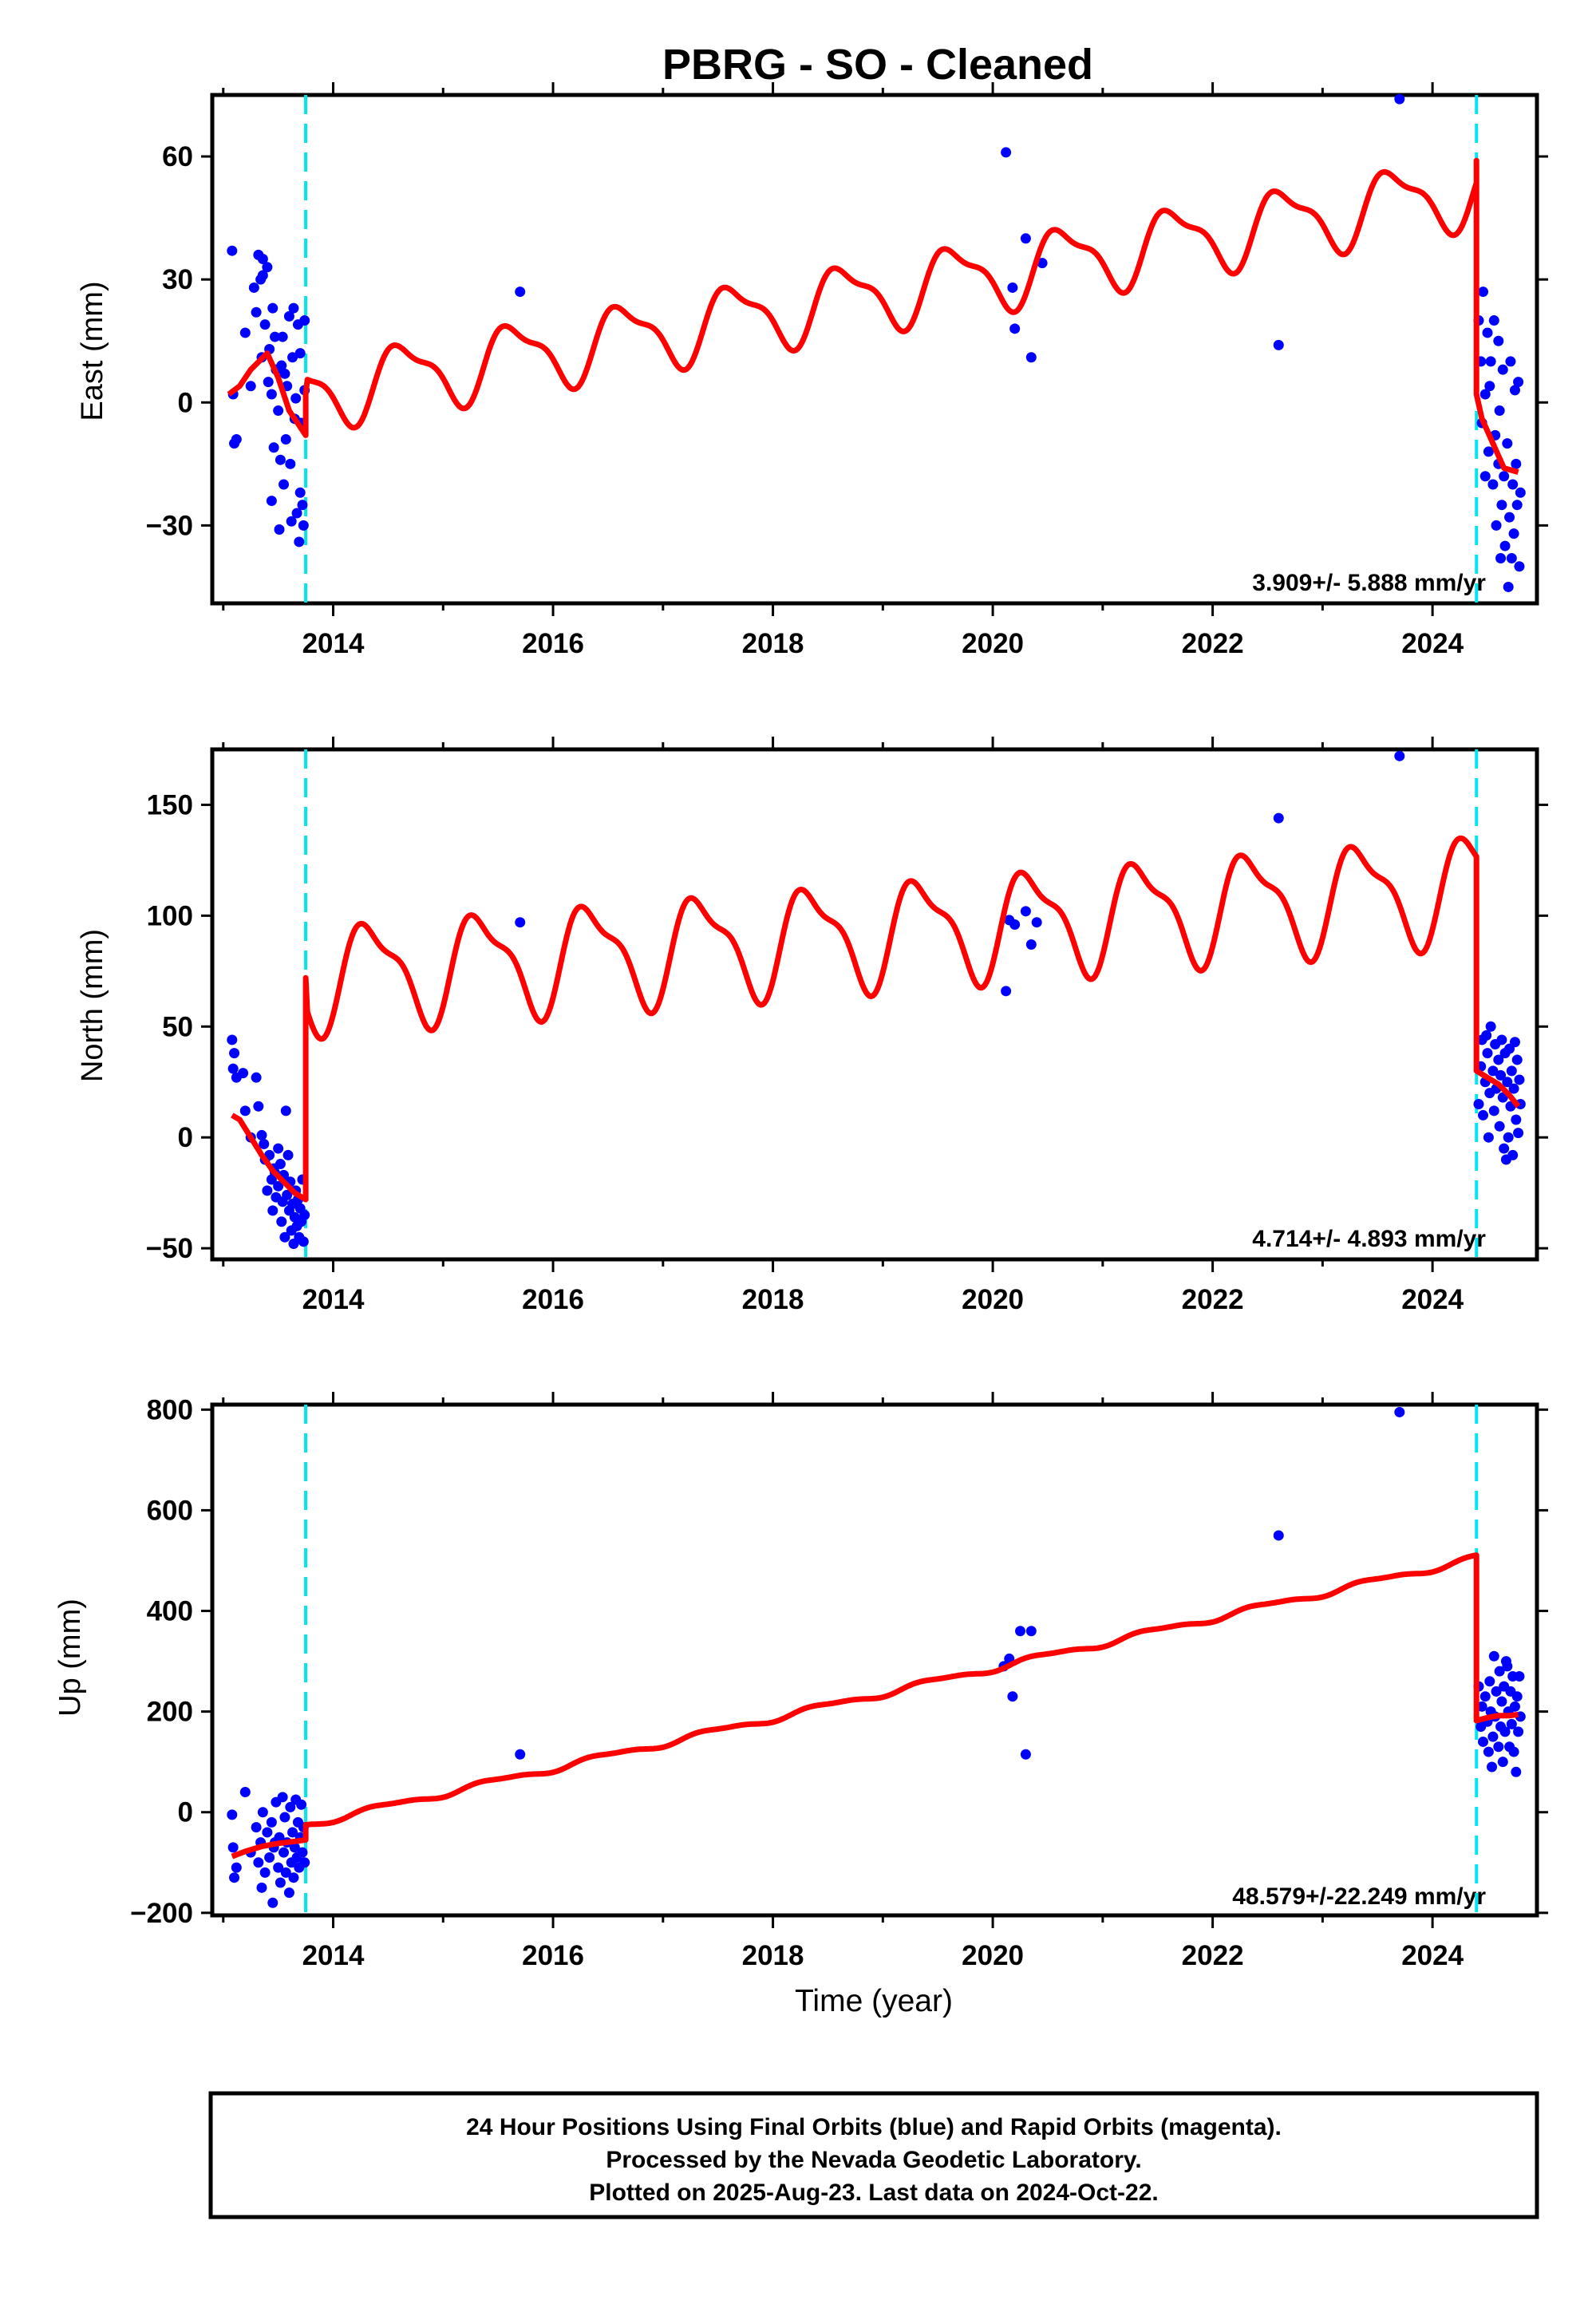 Image resolution: width=1596 pixels, height=2316 pixels. I want to click on north-x-tick-label: 2016, so click(553, 1299).